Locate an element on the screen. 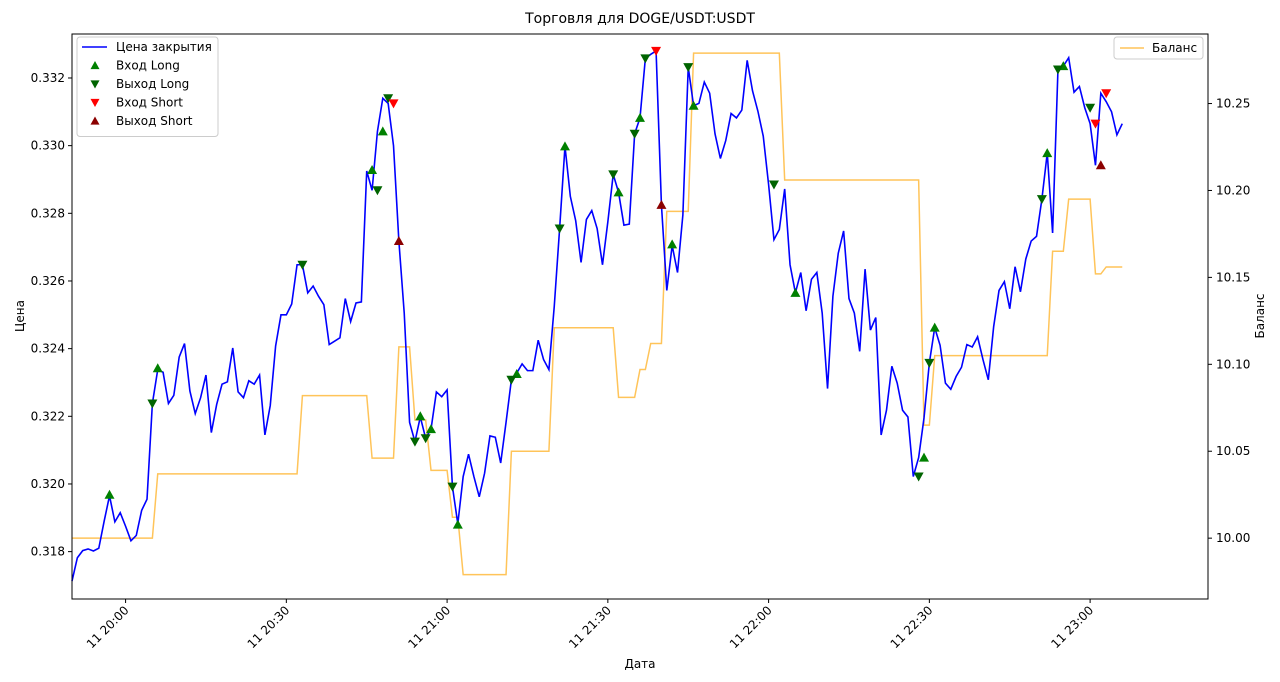  y-tick-label: 0.326 is located at coordinates (48, 281).